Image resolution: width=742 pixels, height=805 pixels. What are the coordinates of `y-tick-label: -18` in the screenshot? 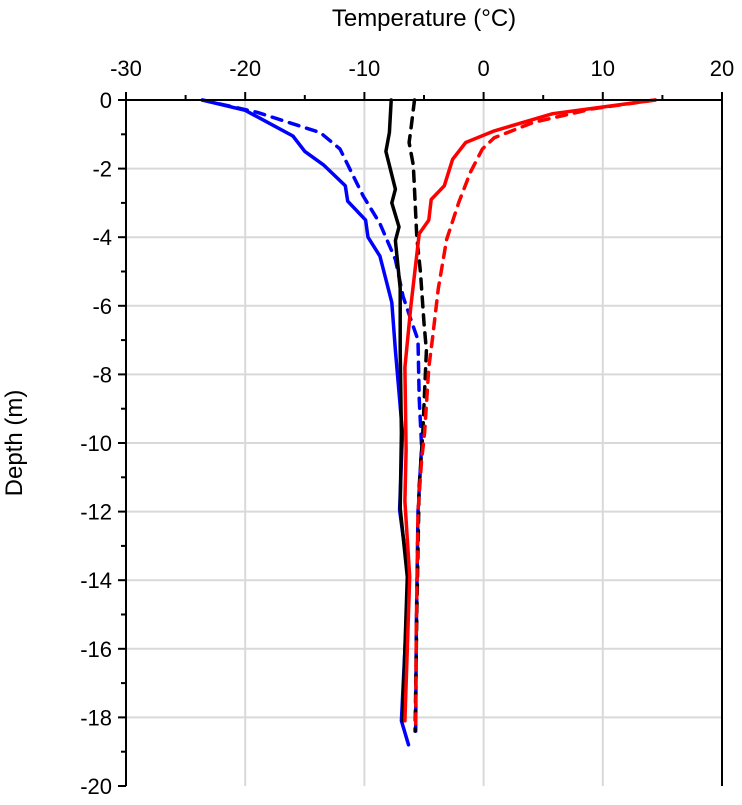 It's located at (96, 717).